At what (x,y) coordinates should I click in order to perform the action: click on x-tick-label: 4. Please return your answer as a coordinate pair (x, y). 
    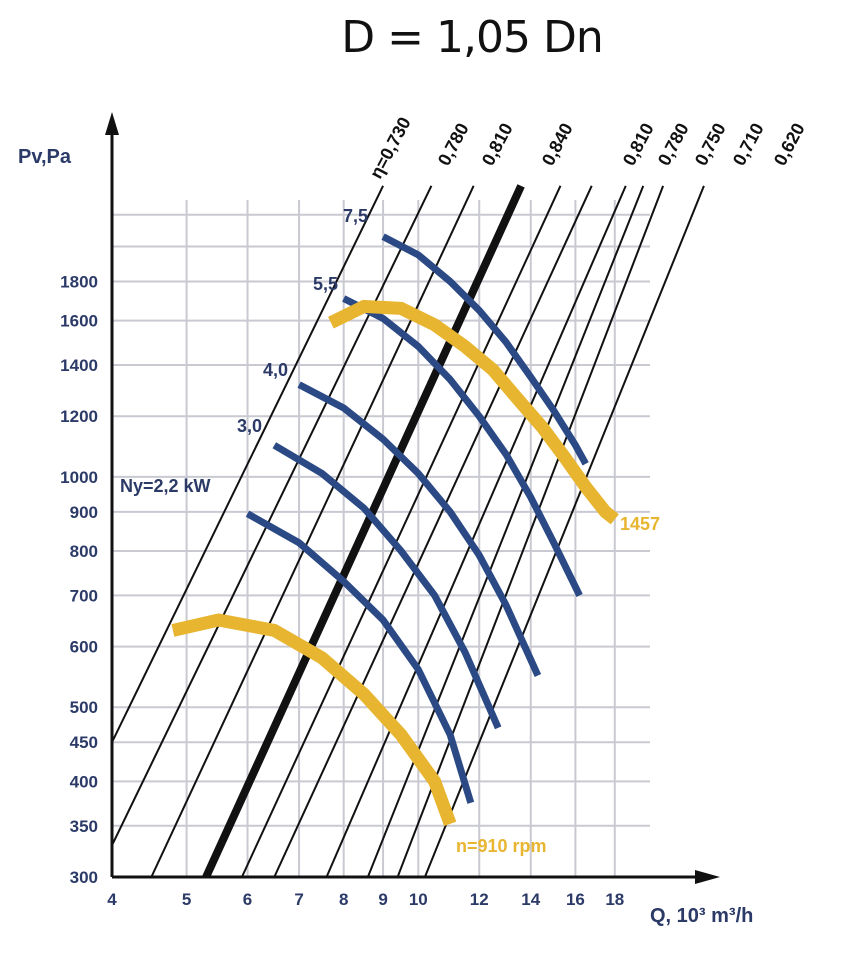
    Looking at the image, I should click on (112, 899).